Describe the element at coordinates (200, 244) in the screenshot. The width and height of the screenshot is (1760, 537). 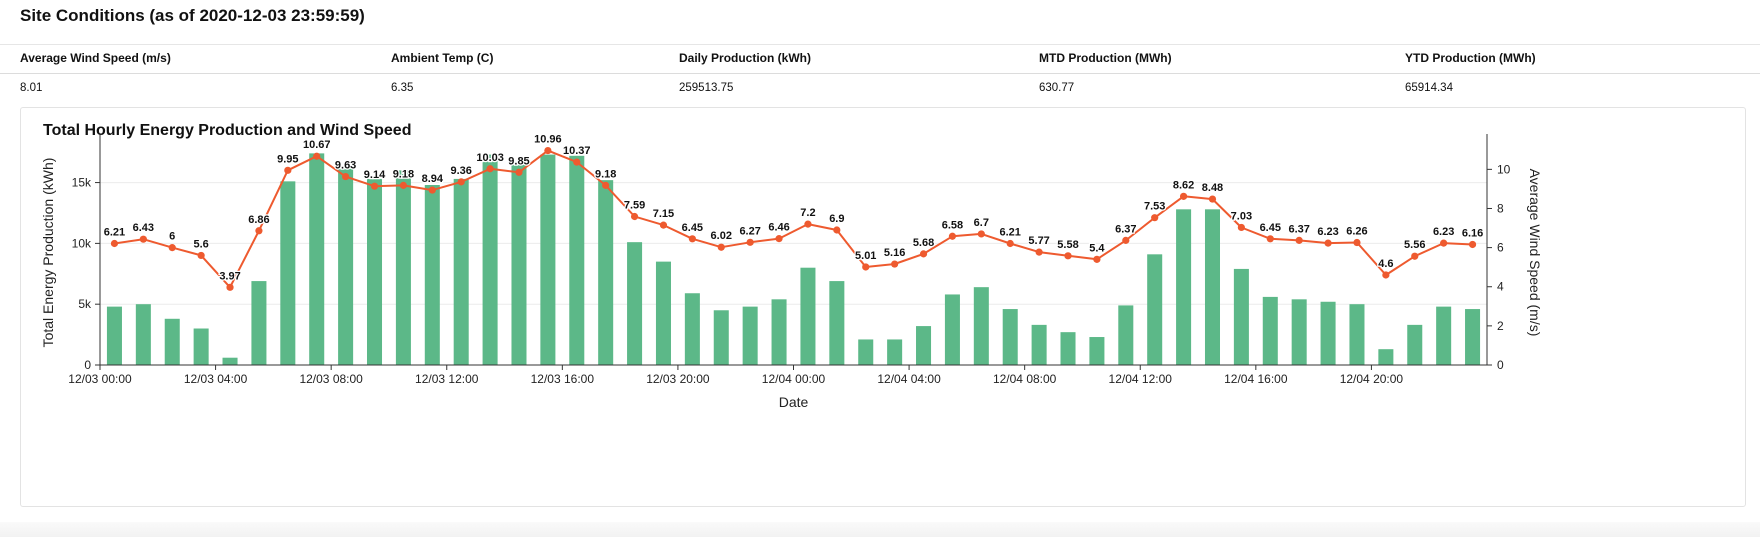
I see `wind-speed-data-label: 5.6` at that location.